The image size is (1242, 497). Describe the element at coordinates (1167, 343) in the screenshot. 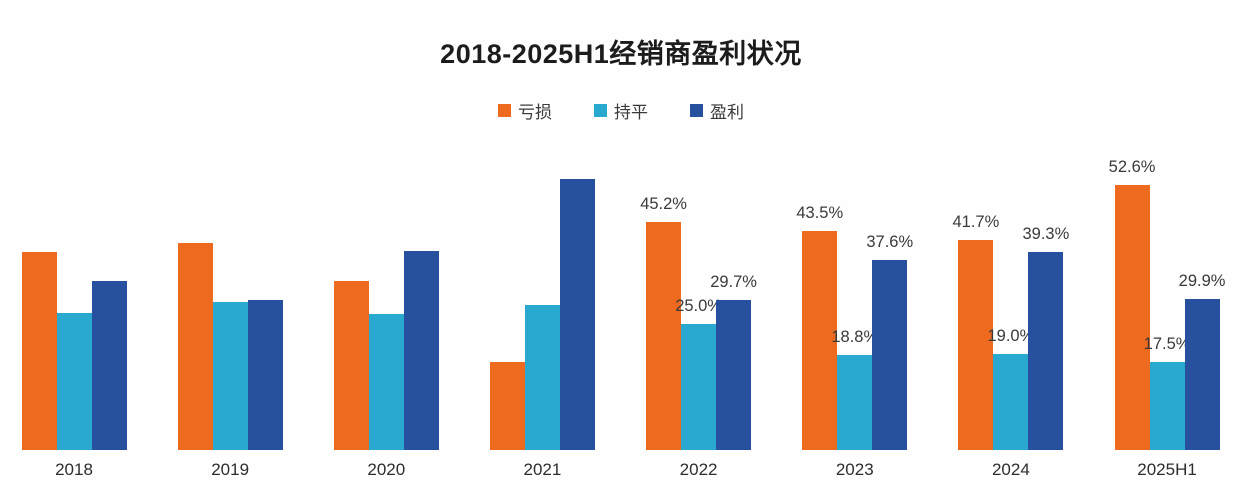

I see `bar-value-label-2025h1-even: 17.5%` at that location.